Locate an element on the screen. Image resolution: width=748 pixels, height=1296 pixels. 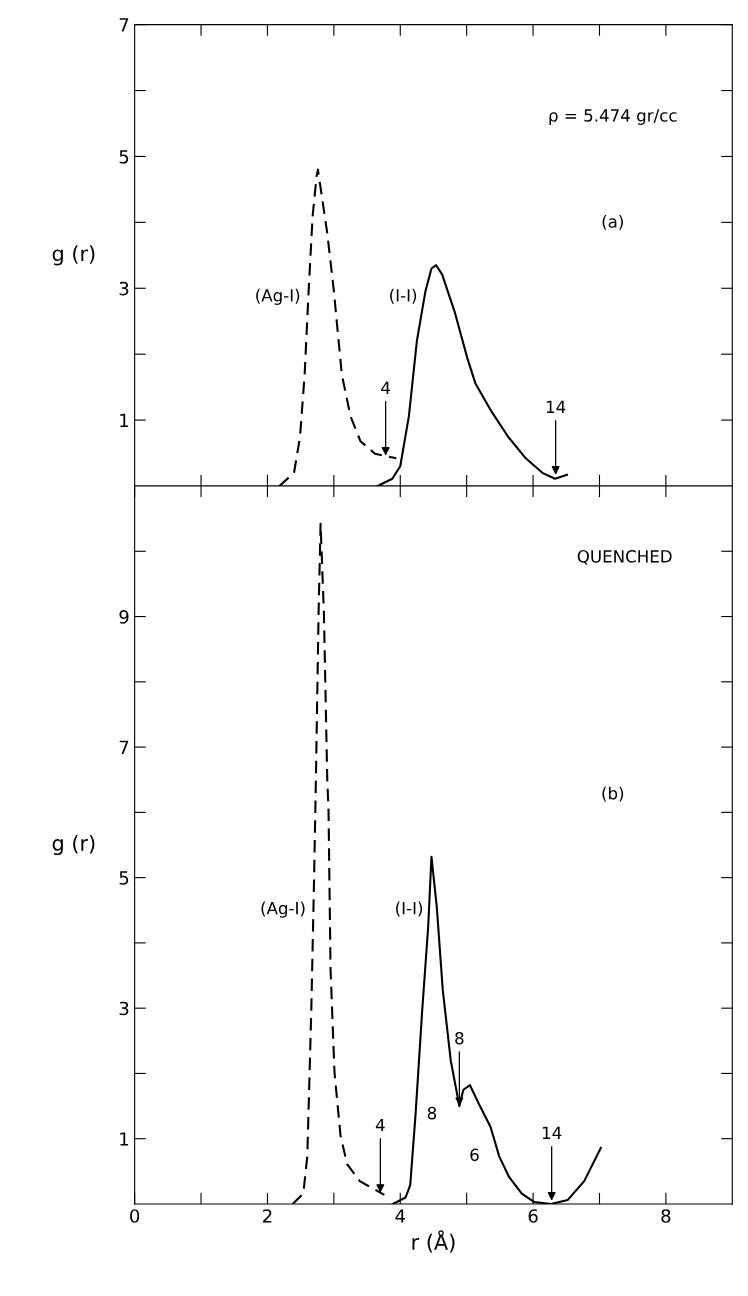
annotation: QUENCHED is located at coordinates (624, 557).